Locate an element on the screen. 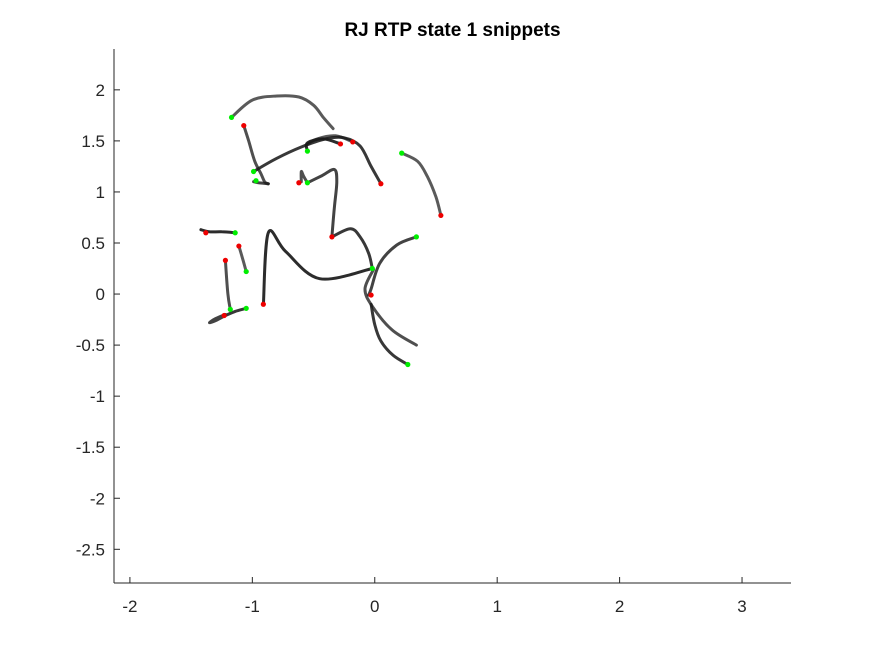 Image resolution: width=875 pixels, height=656 pixels. x-tick-label: -1 is located at coordinates (252, 606).